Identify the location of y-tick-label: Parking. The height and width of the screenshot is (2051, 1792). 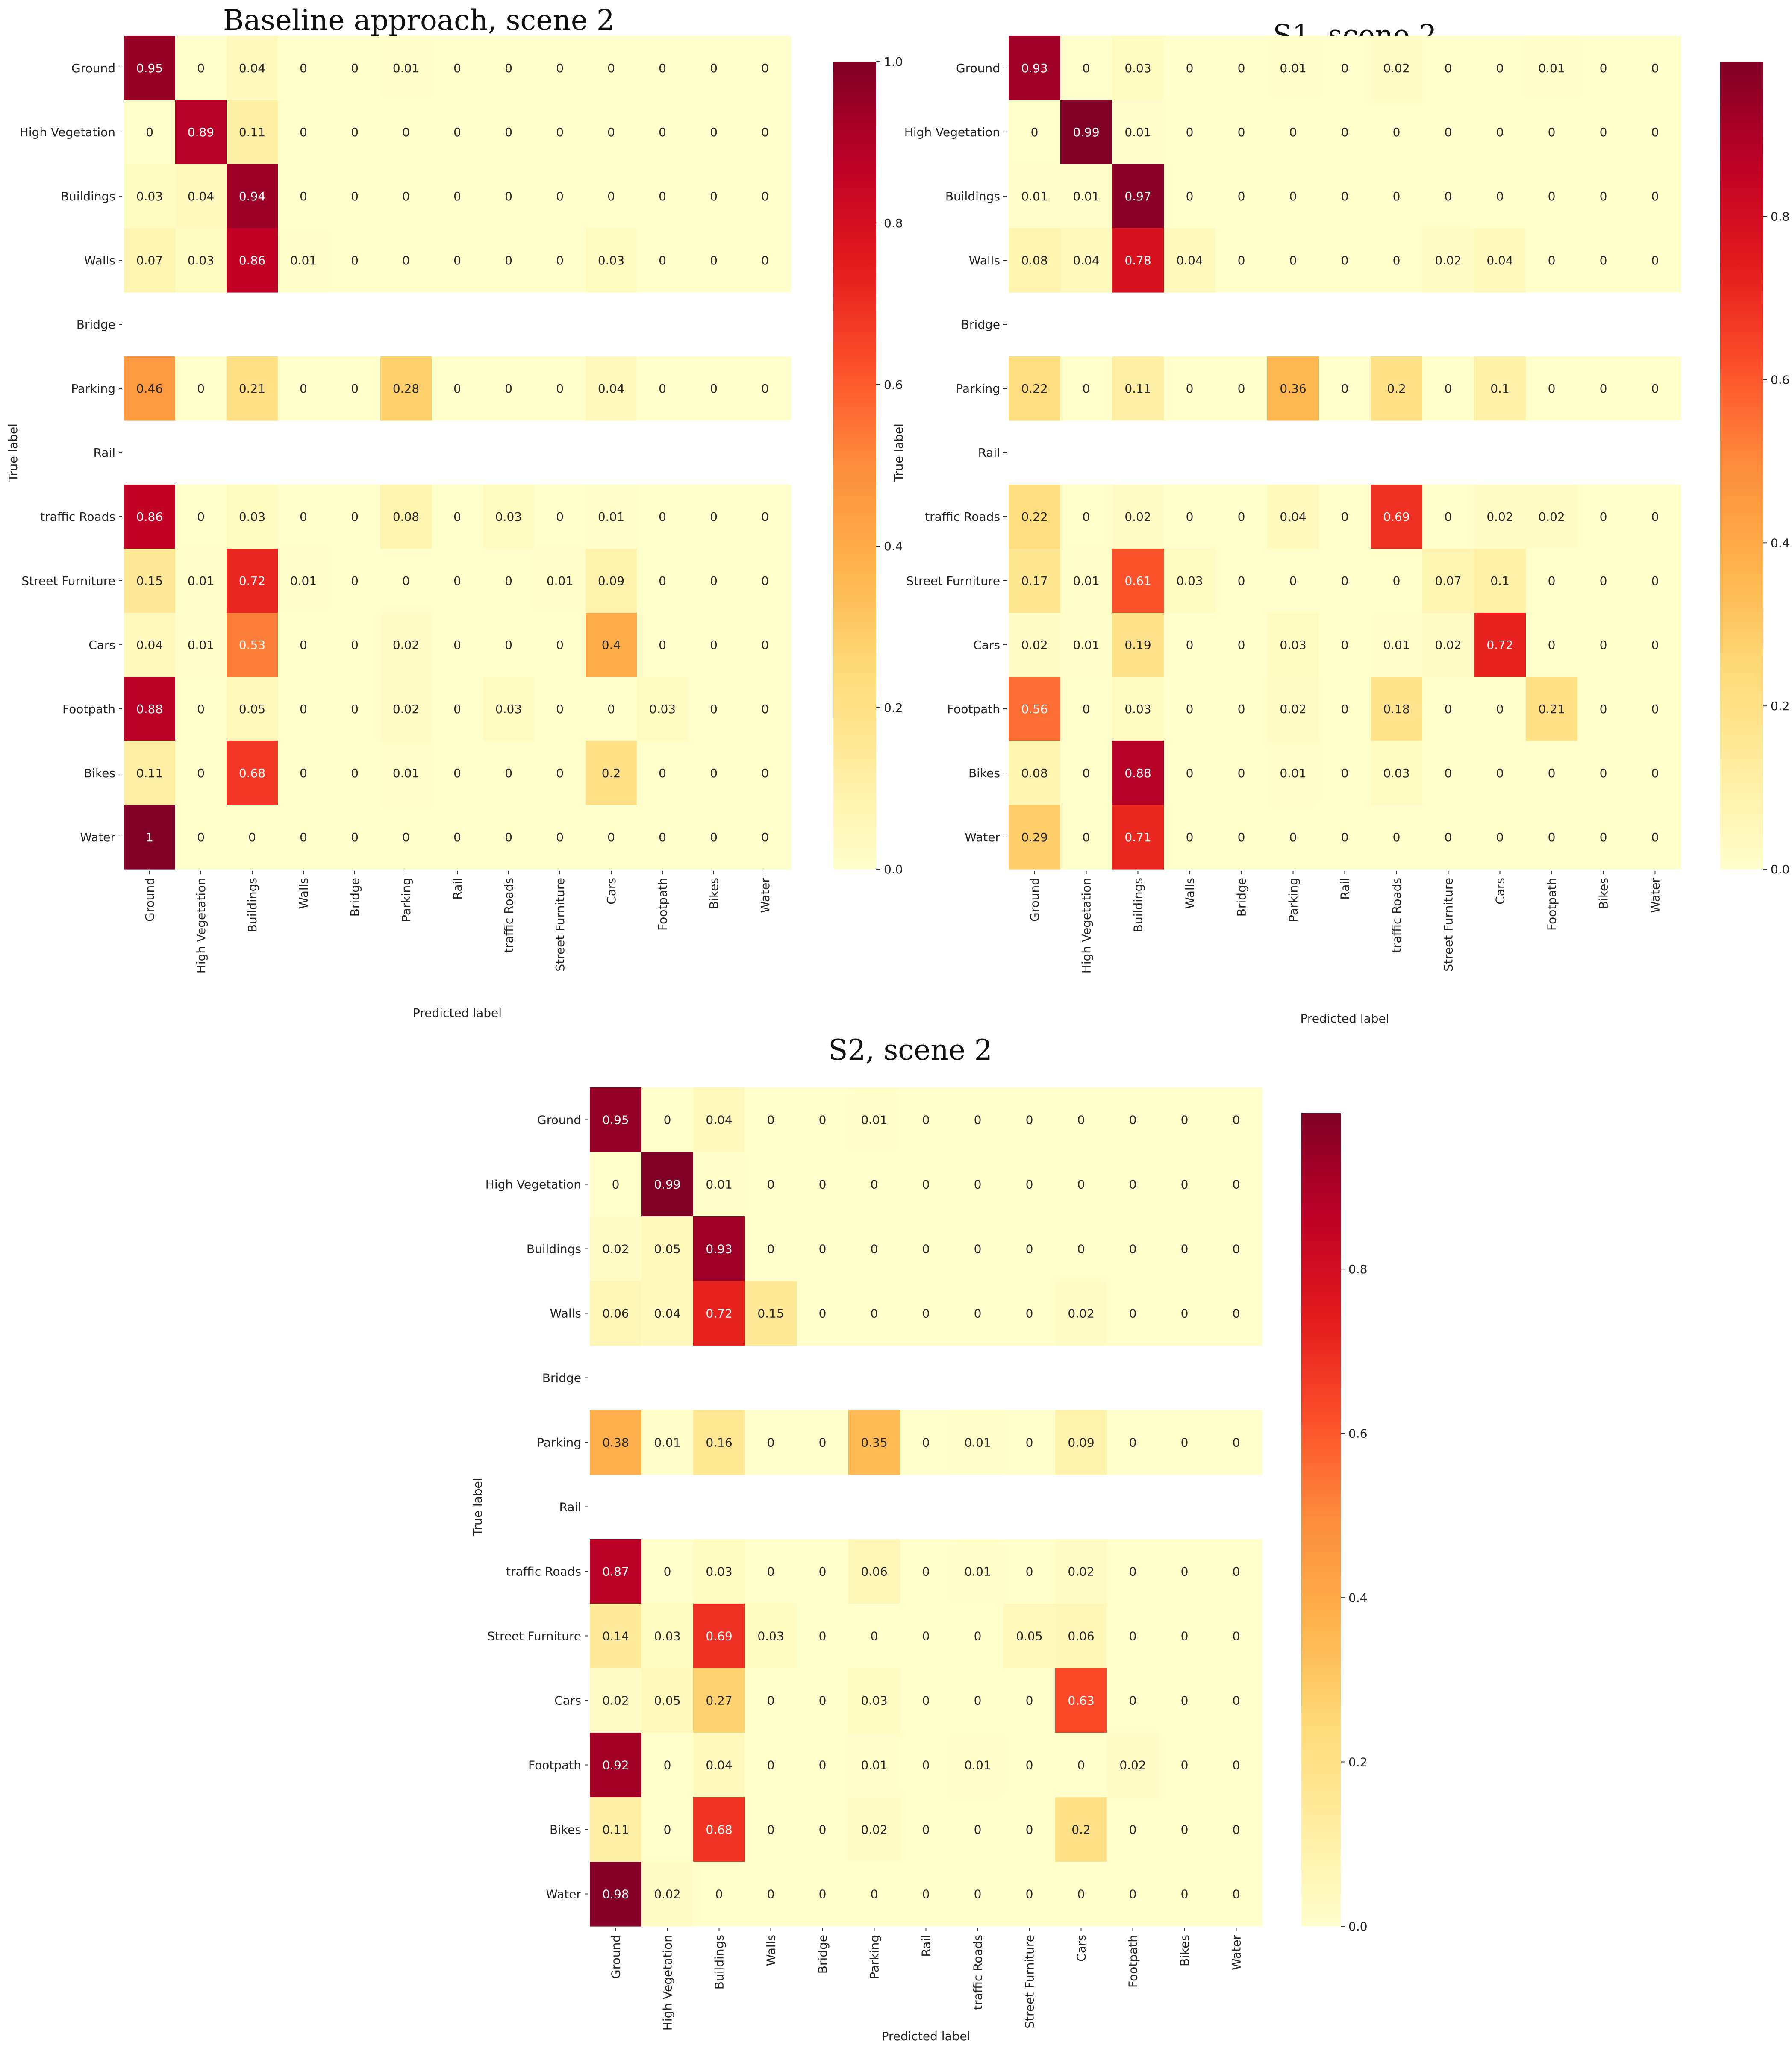
(978, 389).